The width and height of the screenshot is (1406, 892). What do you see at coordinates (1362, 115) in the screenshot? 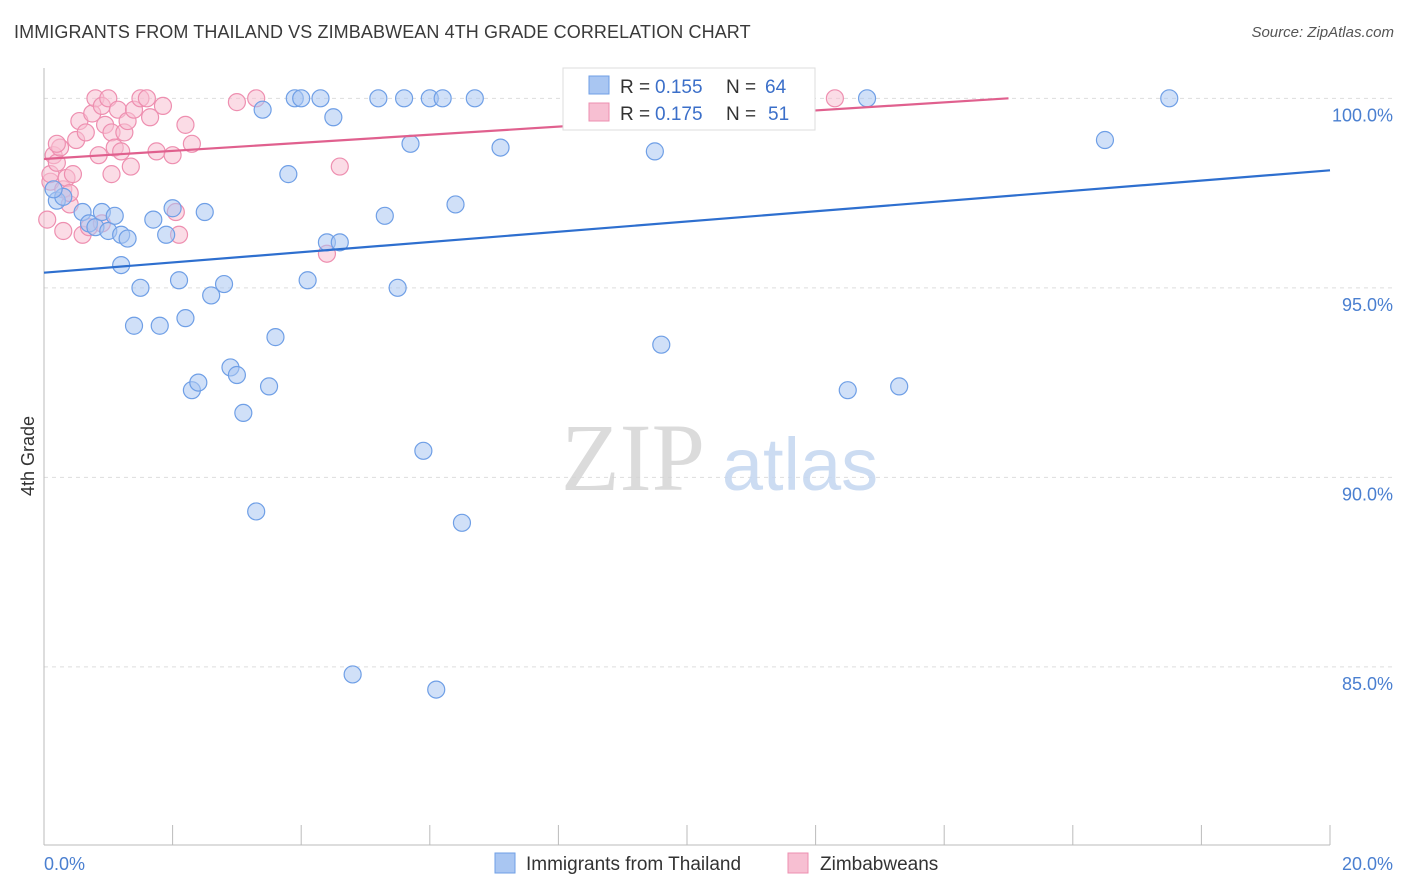
I see `y-tick-label-0: 100.0%` at bounding box center [1362, 115].